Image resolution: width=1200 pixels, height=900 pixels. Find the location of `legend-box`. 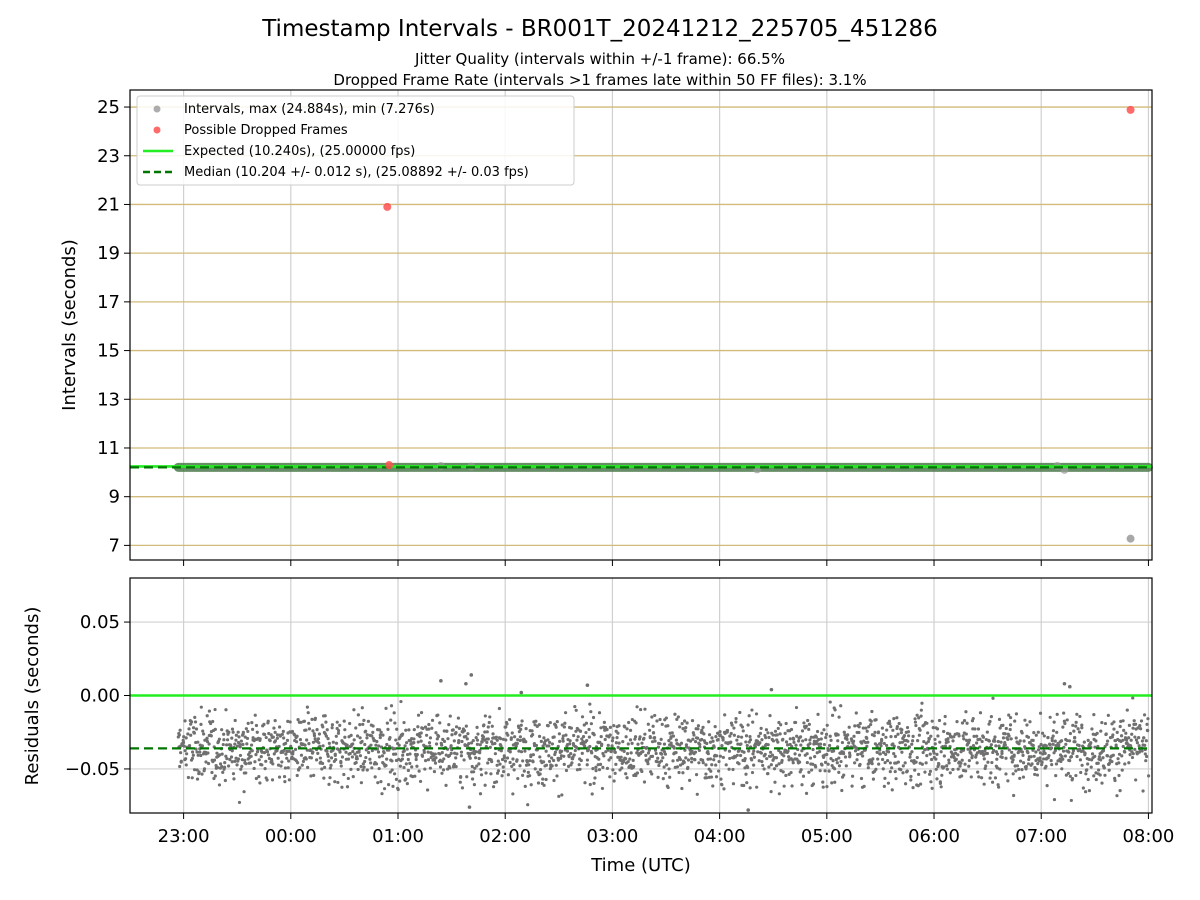

legend-box is located at coordinates (355, 140).